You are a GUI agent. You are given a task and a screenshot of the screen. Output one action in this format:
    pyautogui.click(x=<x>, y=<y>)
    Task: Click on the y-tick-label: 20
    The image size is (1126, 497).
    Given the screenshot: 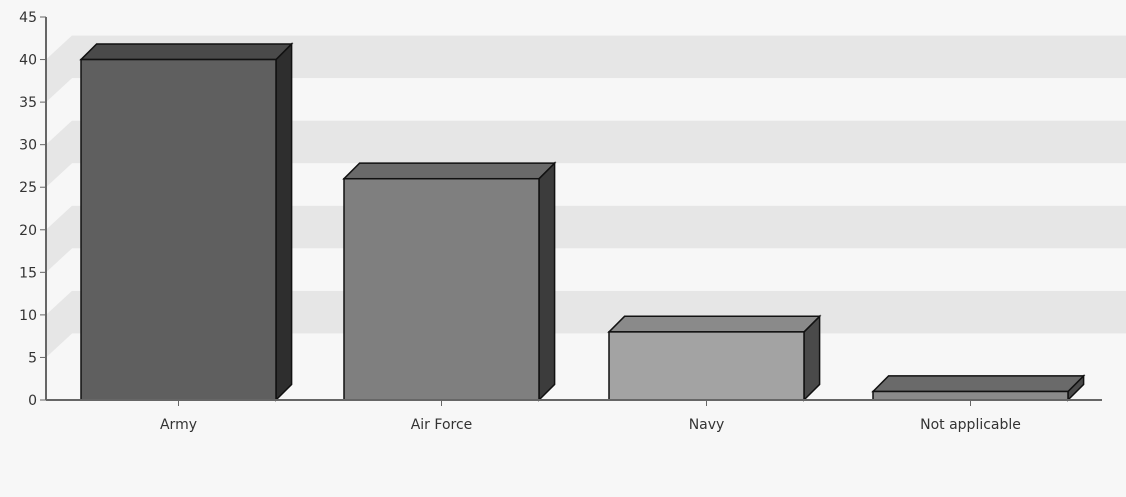 What is the action you would take?
    pyautogui.click(x=28, y=231)
    